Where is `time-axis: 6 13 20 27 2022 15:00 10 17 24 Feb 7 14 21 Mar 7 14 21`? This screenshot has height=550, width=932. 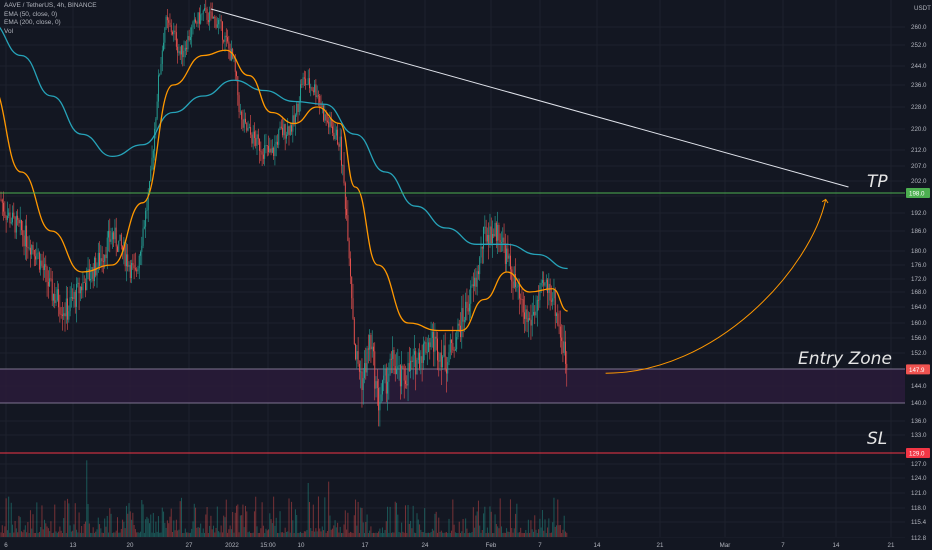
time-axis: 6 13 20 27 2022 15:00 10 17 24 Feb 7 14 21 Mar 7 14 21 is located at coordinates (452, 544).